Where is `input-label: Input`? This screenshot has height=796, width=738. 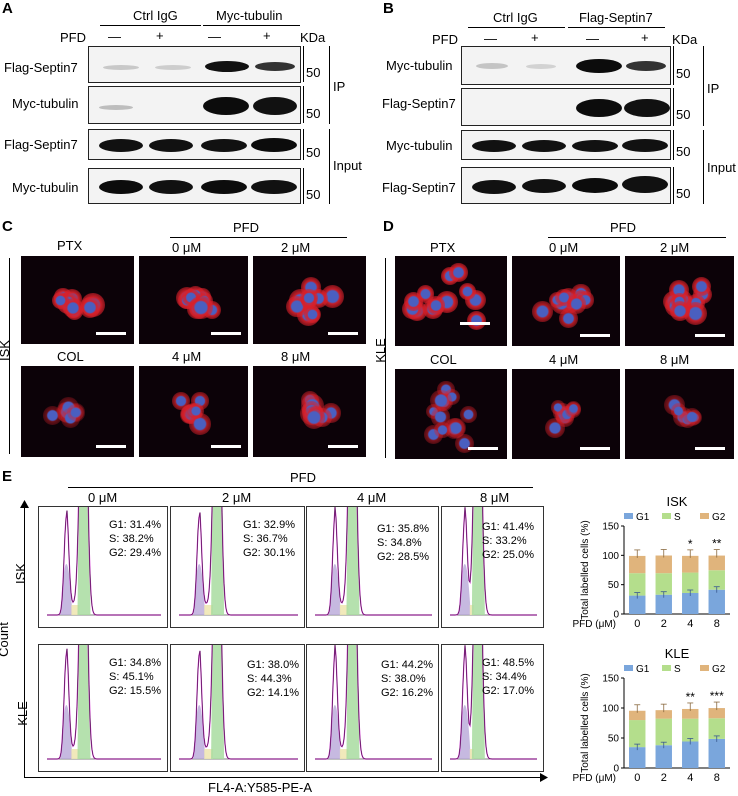 input-label: Input is located at coordinates (721, 167).